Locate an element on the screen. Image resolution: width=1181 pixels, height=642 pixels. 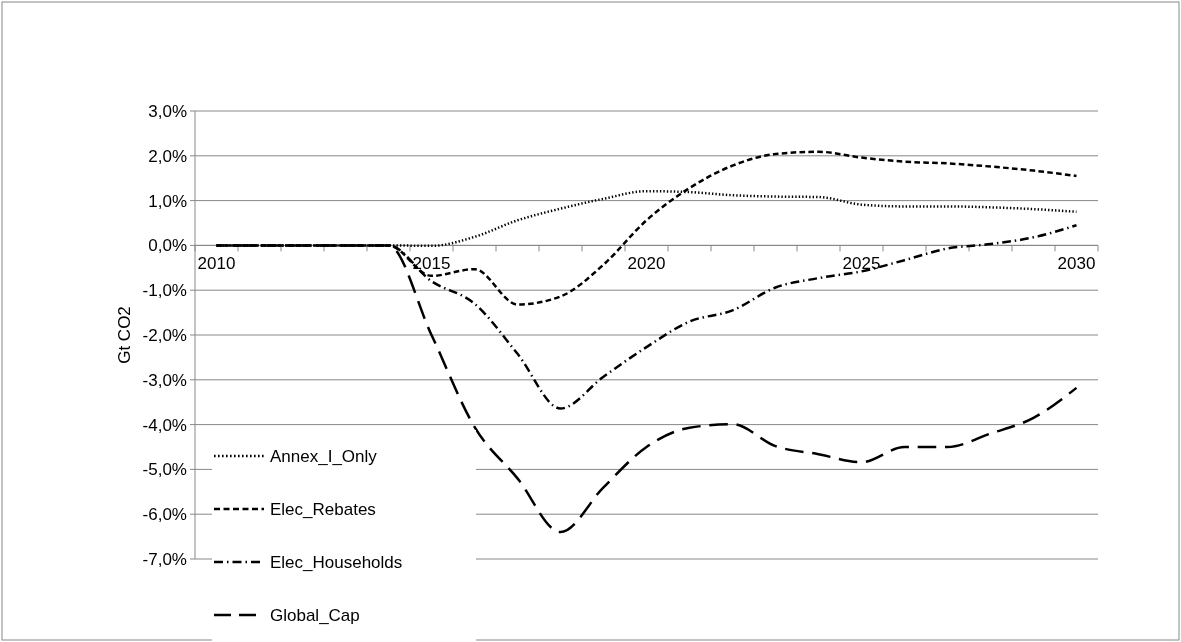
x-tick-label: 2010 is located at coordinates (216, 264).